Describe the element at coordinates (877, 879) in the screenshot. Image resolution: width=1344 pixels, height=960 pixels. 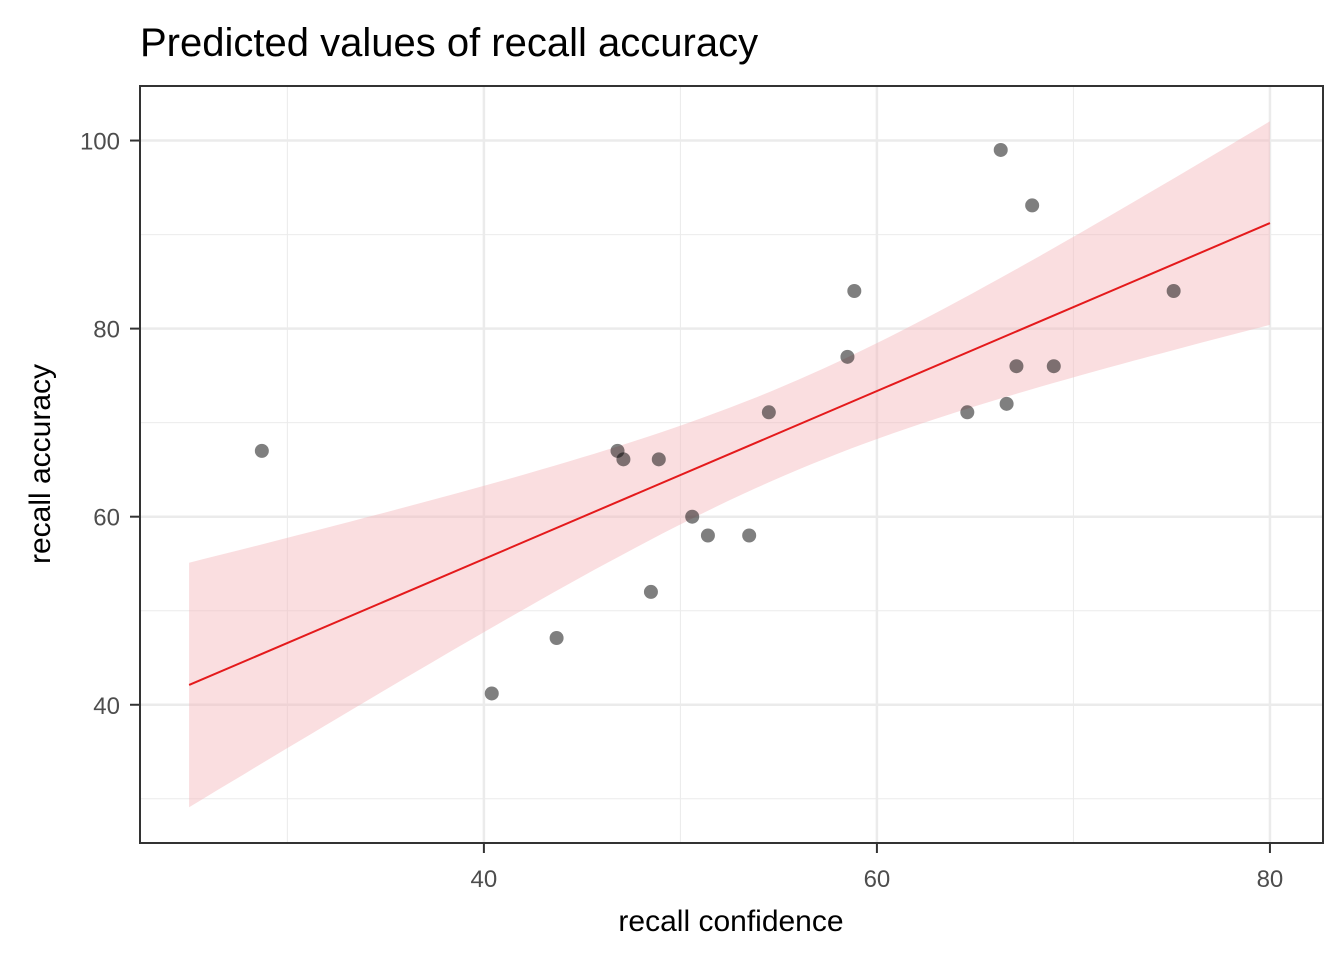
I see `x-tick-label: 60` at that location.